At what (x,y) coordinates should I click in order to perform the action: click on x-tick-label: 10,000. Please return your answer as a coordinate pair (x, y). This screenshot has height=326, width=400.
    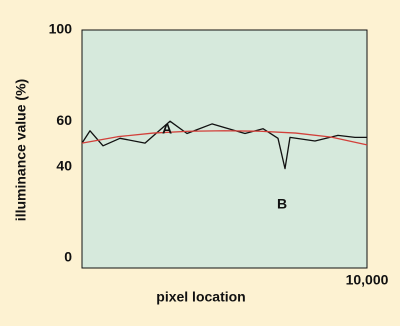
    Looking at the image, I should click on (367, 280).